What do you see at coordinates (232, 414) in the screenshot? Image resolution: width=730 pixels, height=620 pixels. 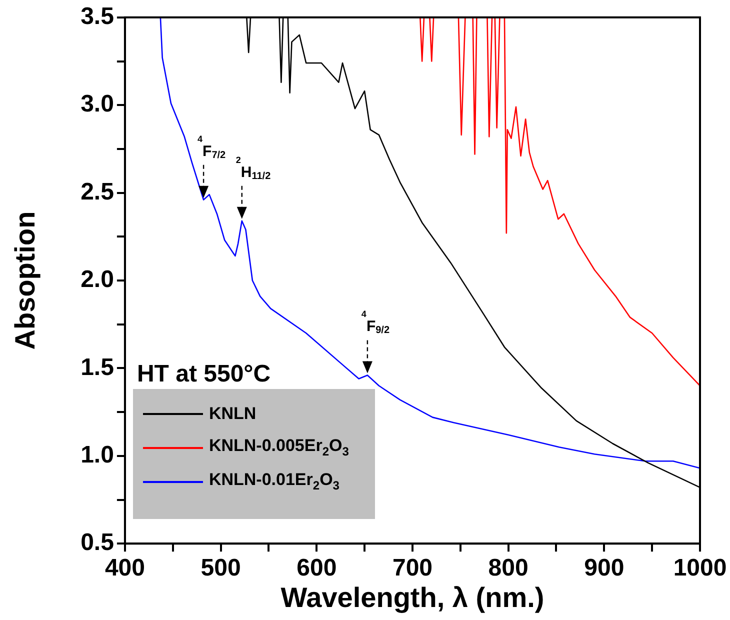 I see `legend-label: KNLN` at bounding box center [232, 414].